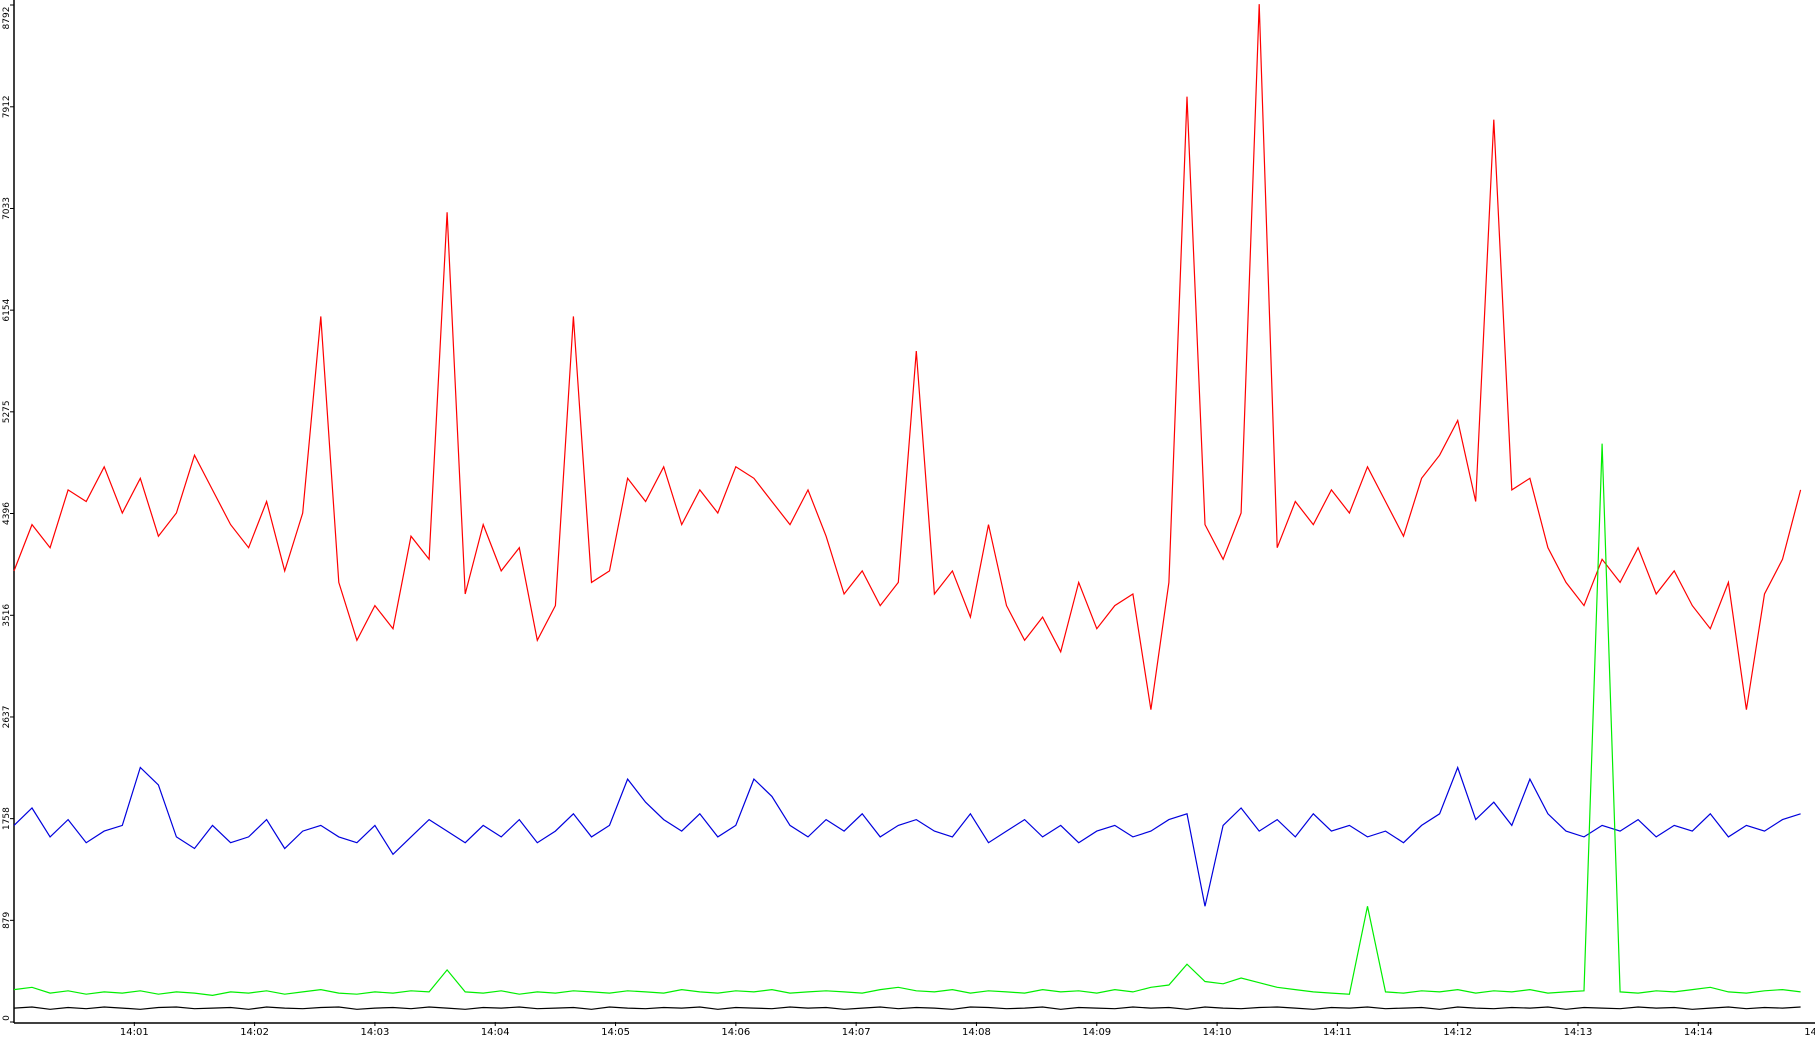  What do you see at coordinates (1578, 1032) in the screenshot?
I see `x-tick-label: 14:13` at bounding box center [1578, 1032].